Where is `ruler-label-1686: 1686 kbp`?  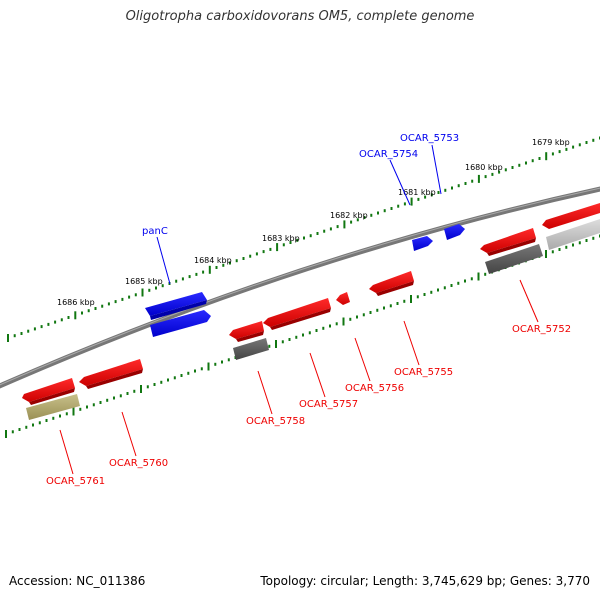
ruler-label-1686: 1686 kbp is located at coordinates (76, 302).